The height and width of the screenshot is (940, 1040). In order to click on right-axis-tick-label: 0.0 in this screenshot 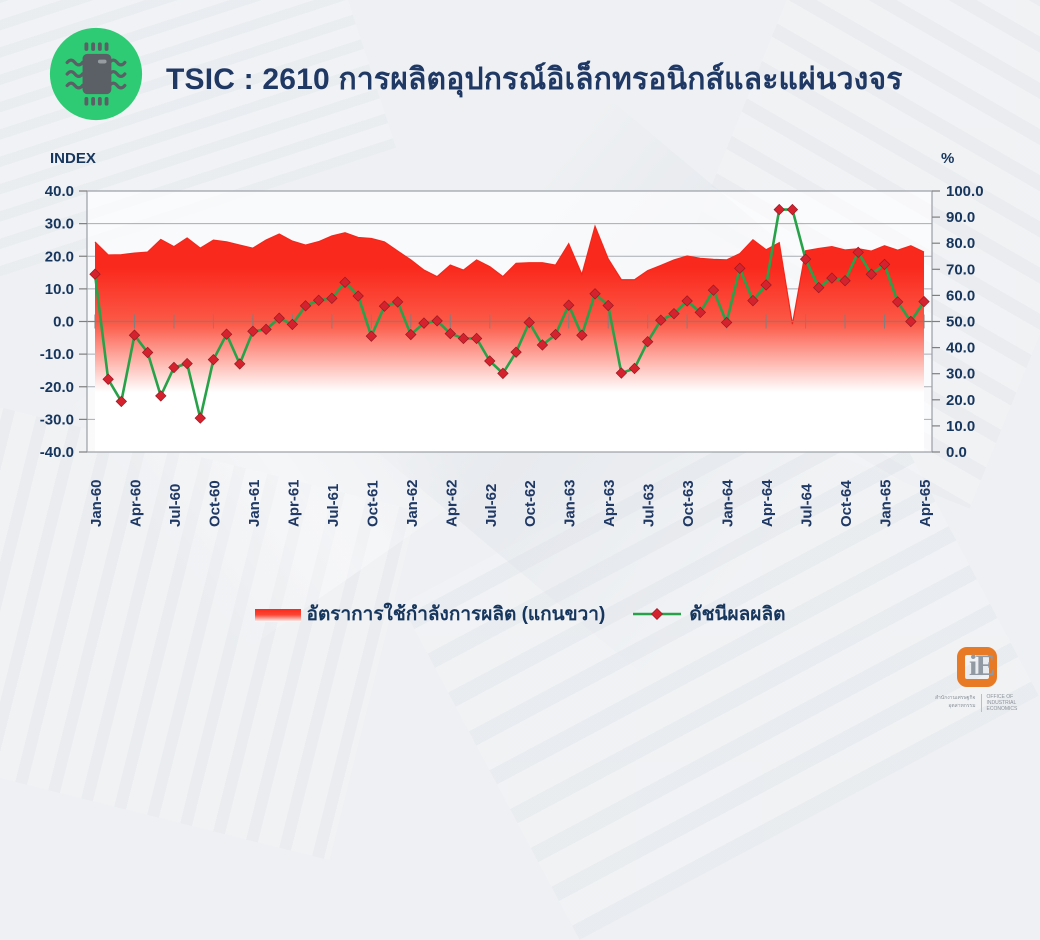, I will do `click(956, 452)`.